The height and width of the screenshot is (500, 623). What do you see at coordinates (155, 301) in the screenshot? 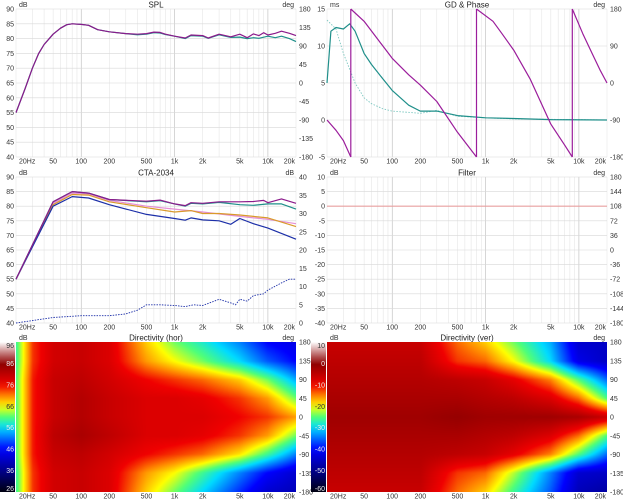
I see `series-directivity-index` at bounding box center [155, 301].